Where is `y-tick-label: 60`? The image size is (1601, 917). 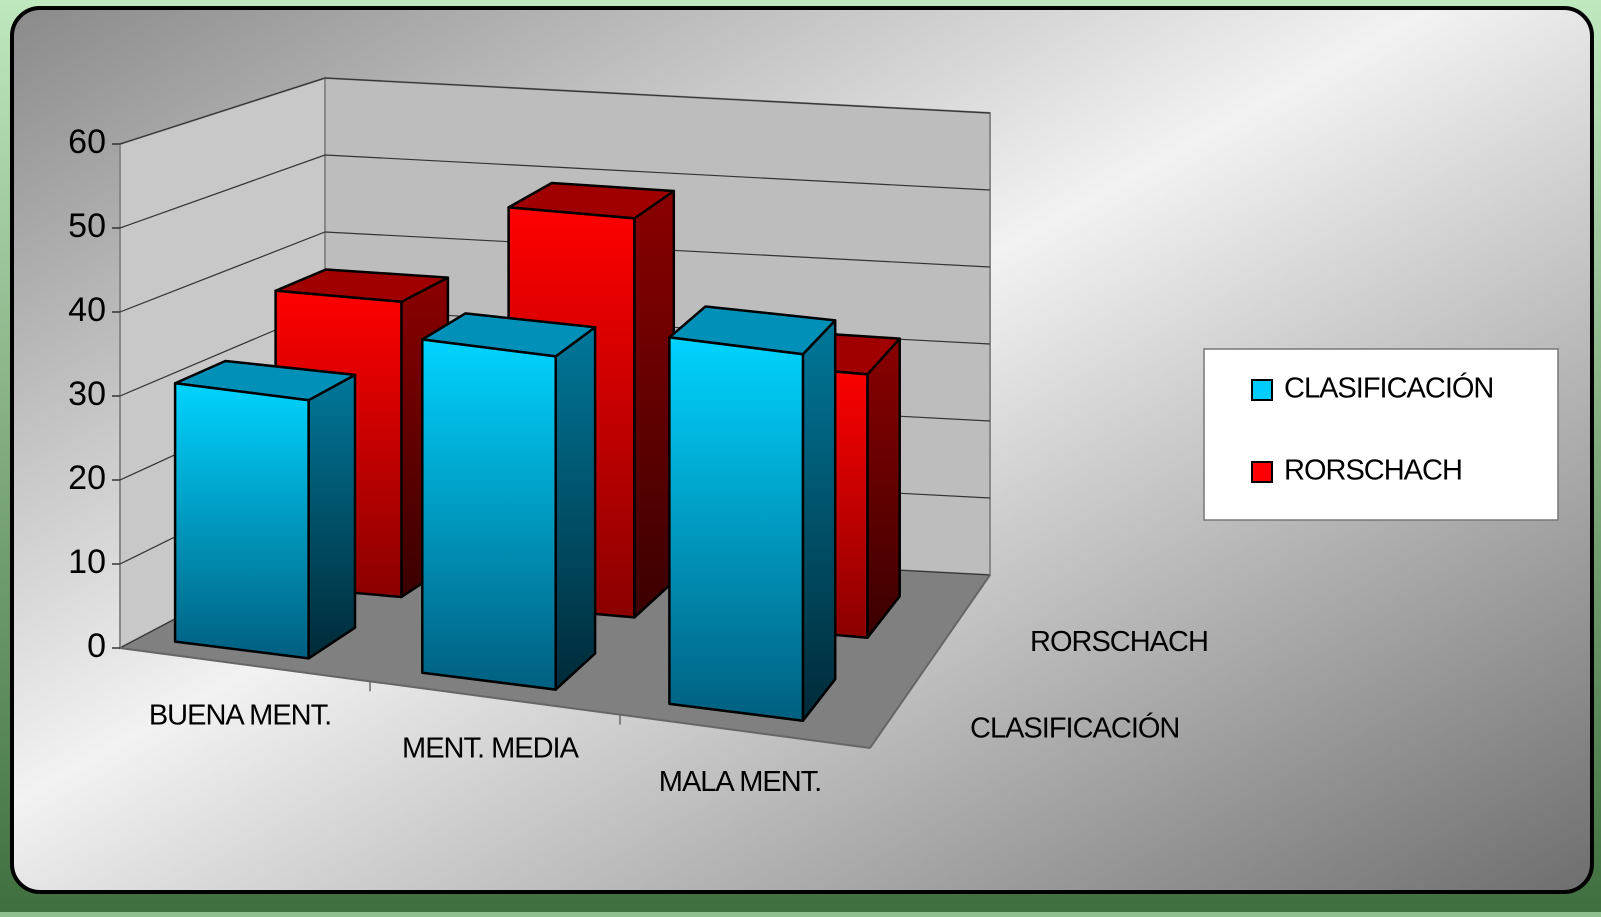
y-tick-label: 60 is located at coordinates (87, 142).